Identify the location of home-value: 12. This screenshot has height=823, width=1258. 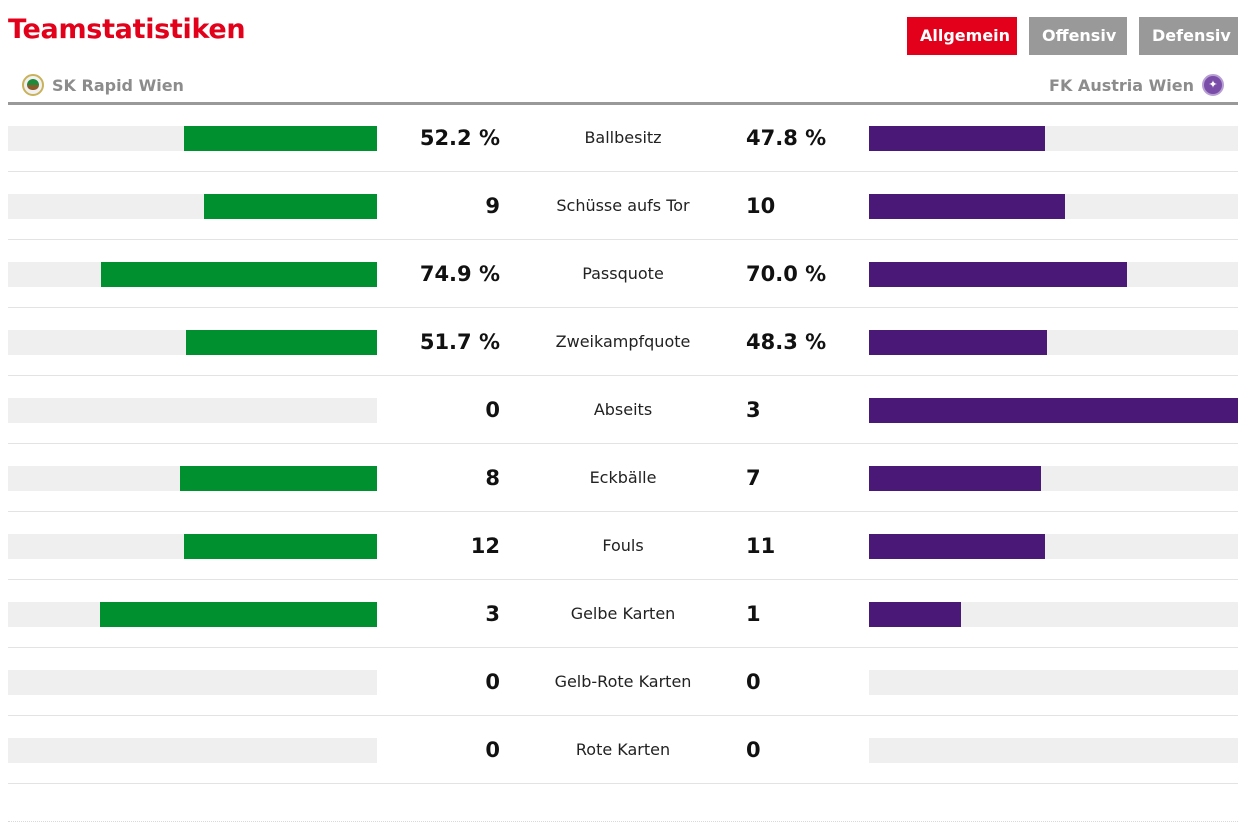
(485, 546).